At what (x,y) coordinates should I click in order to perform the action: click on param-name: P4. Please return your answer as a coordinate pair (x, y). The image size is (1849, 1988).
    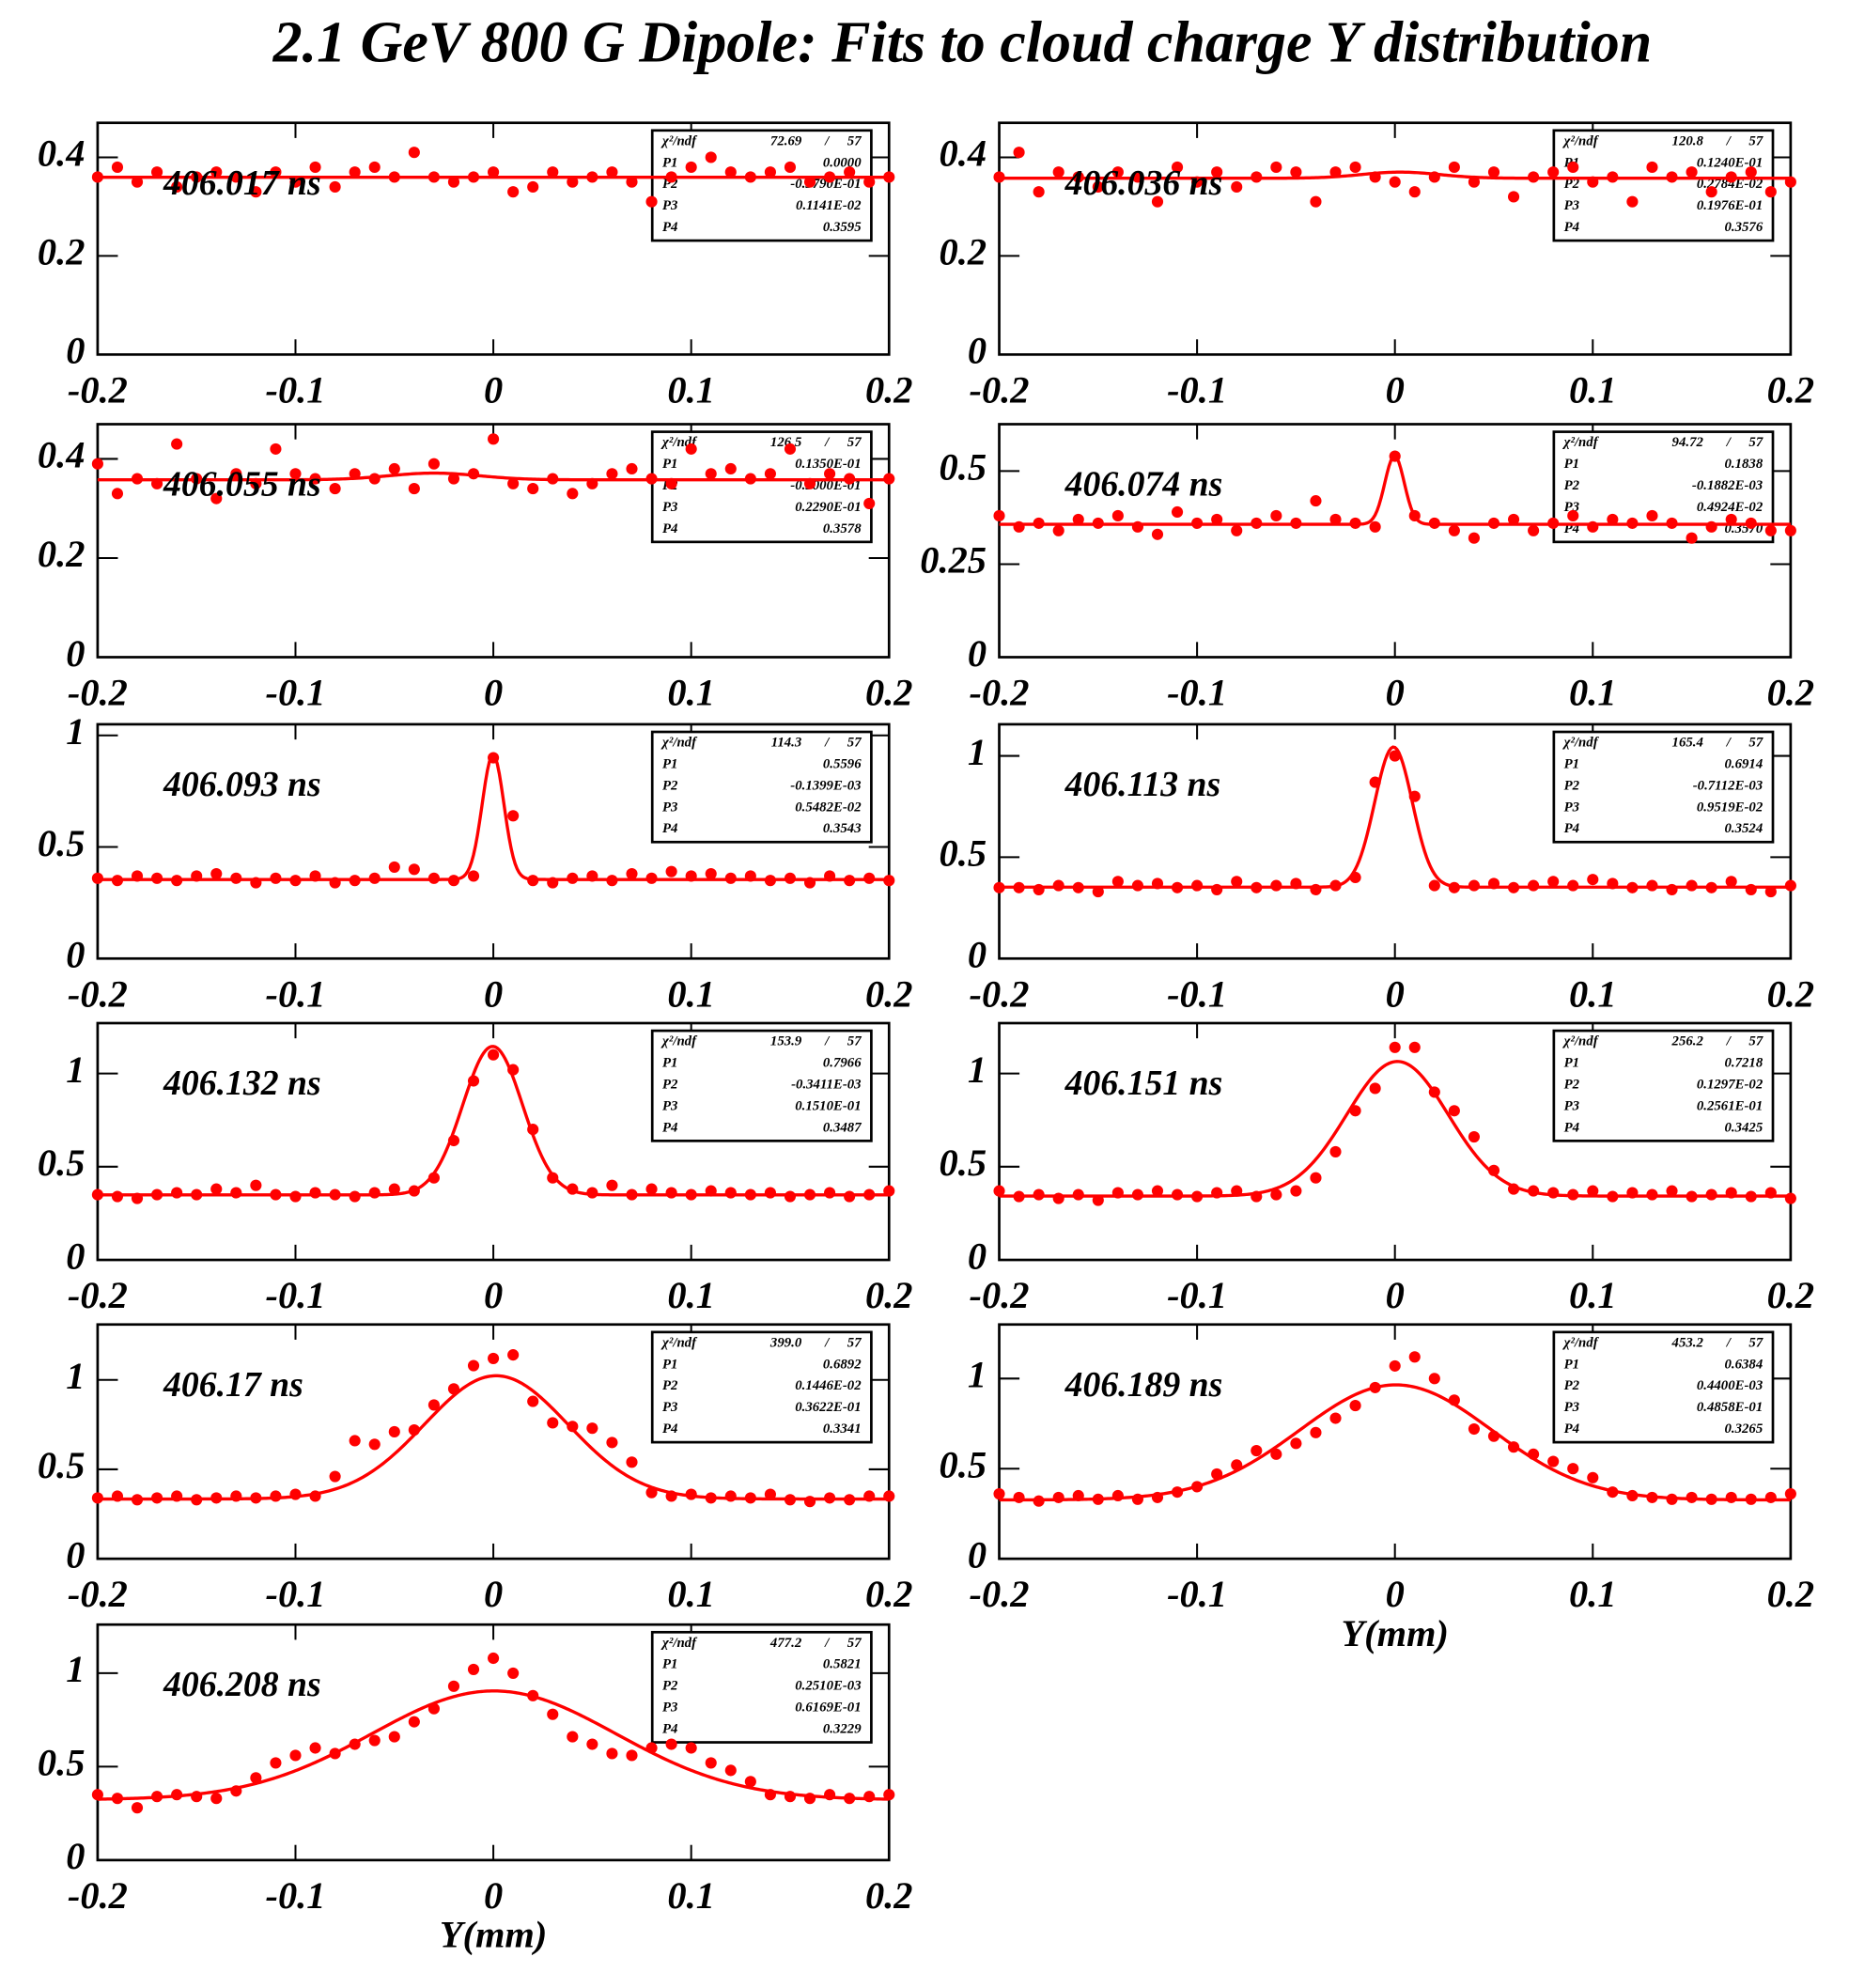
    Looking at the image, I should click on (669, 1728).